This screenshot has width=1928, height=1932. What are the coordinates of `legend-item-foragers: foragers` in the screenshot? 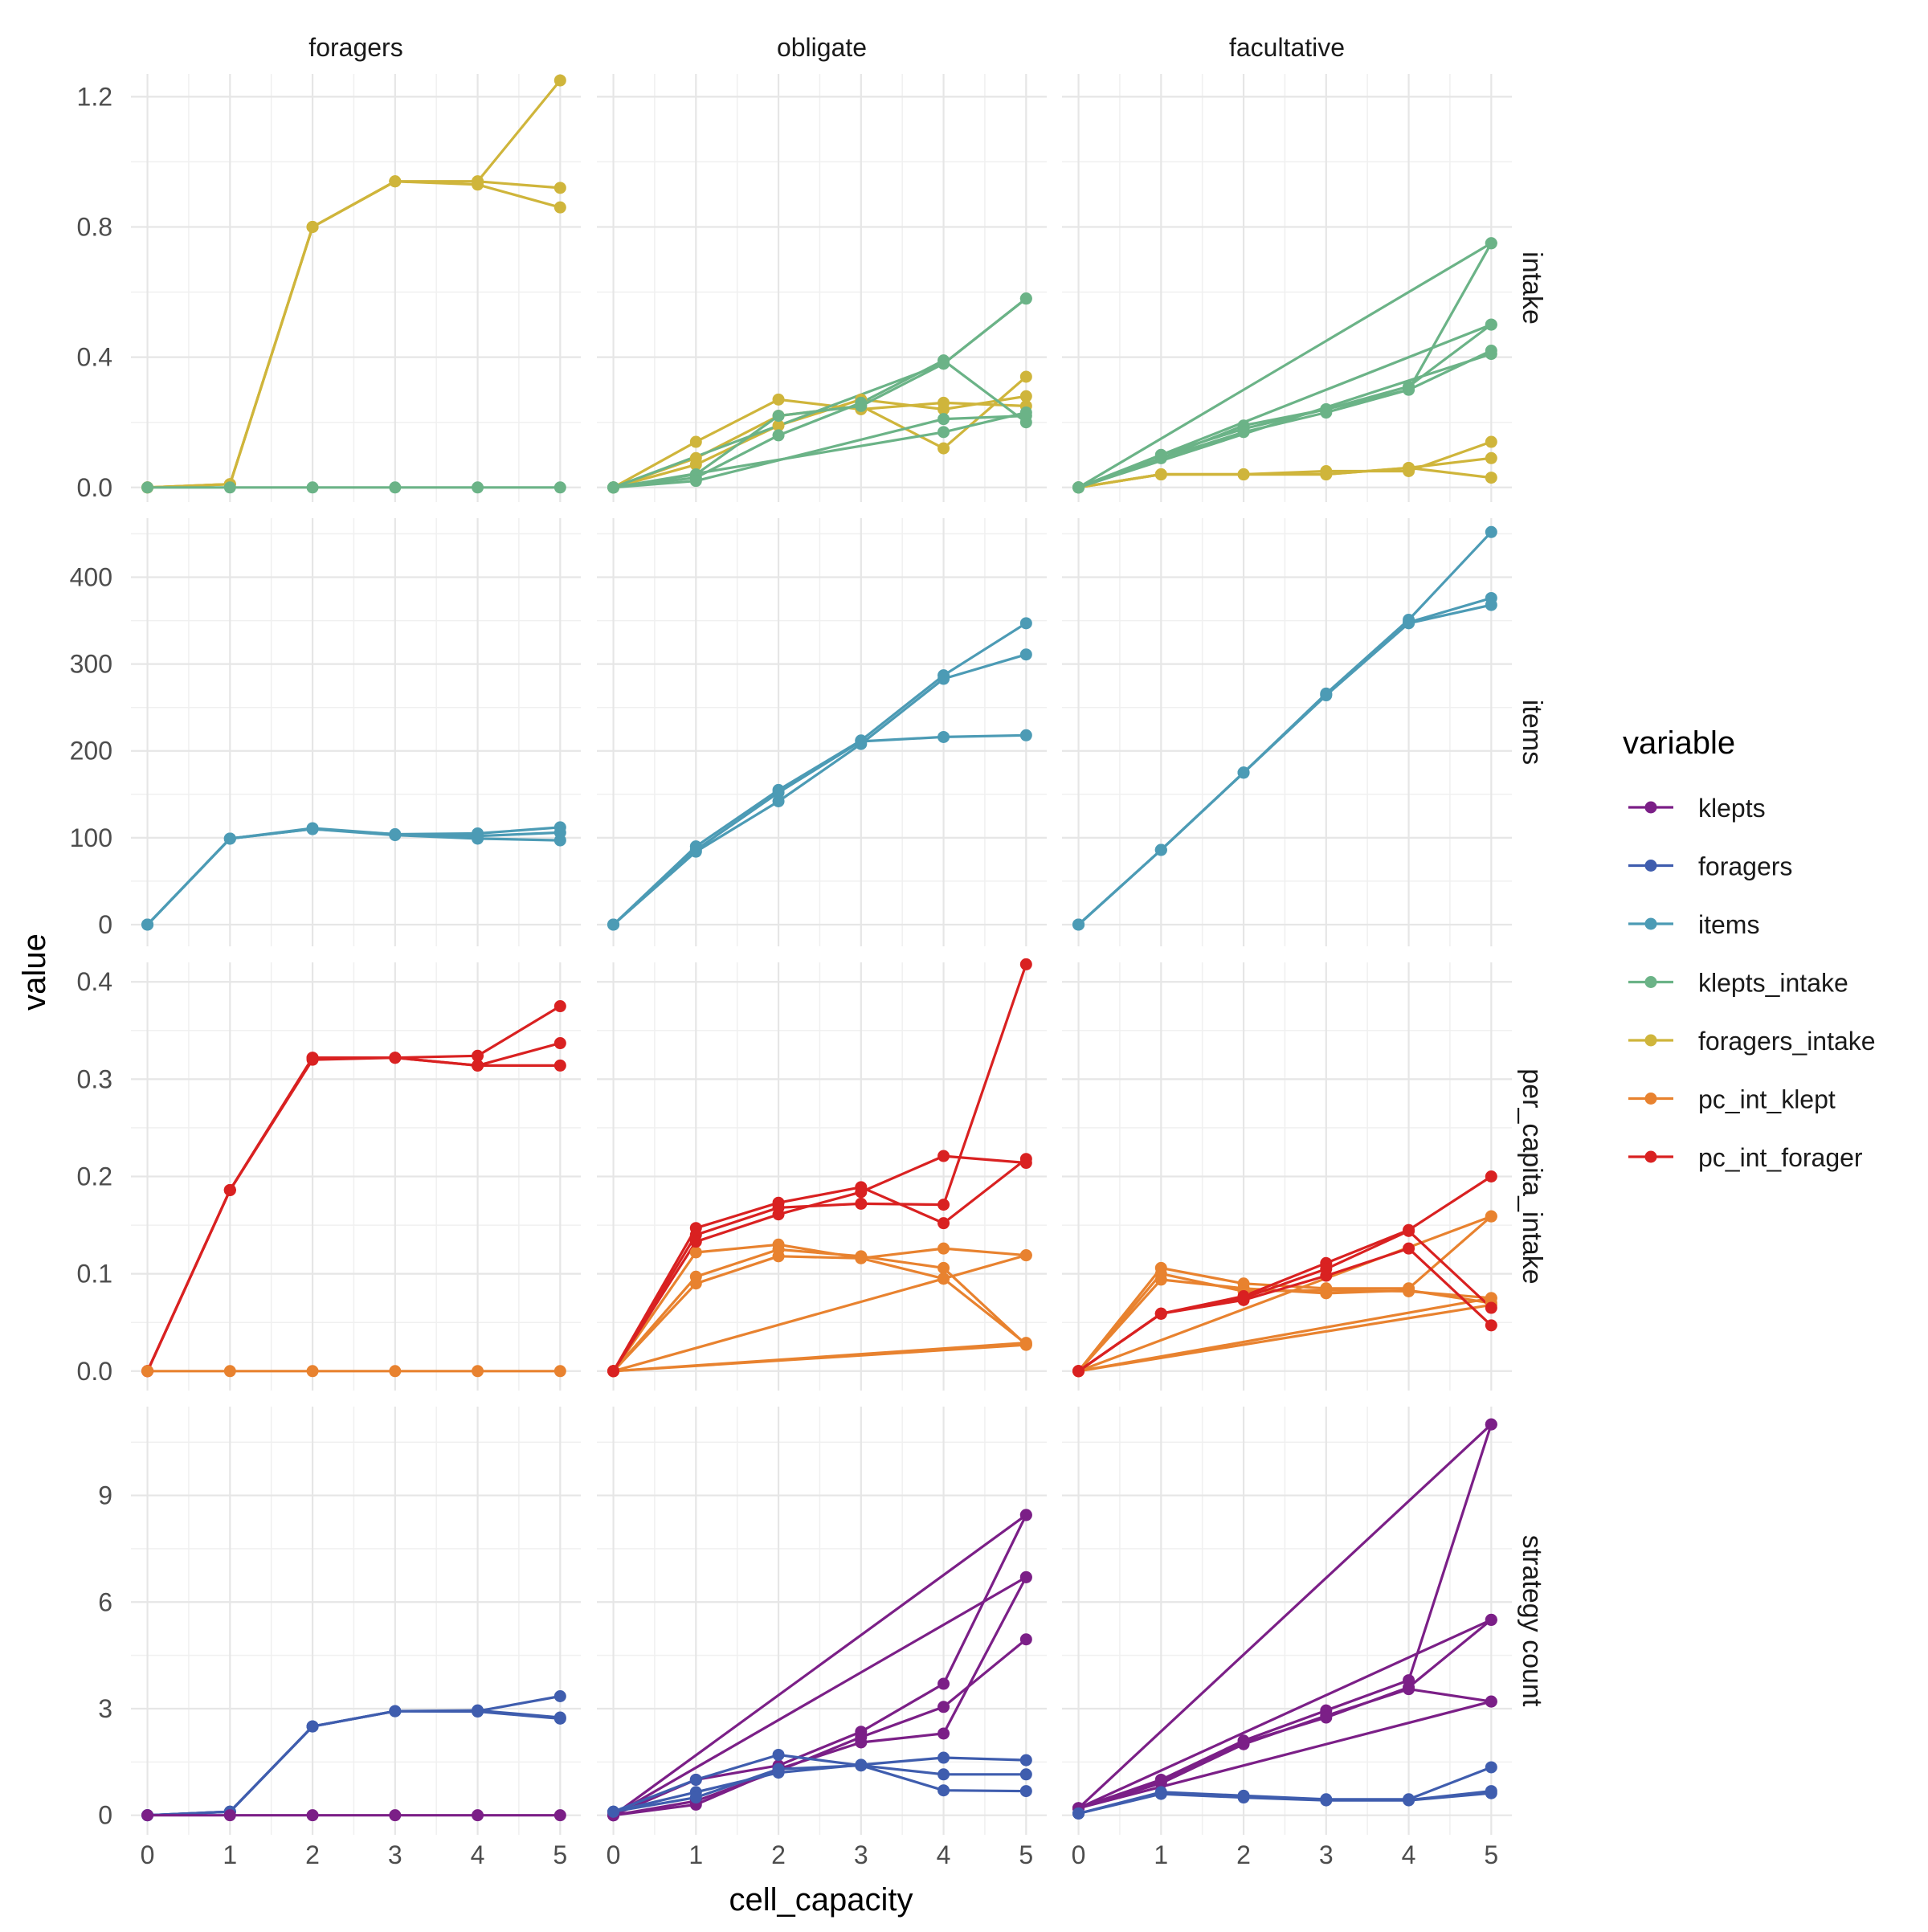 It's located at (1710, 866).